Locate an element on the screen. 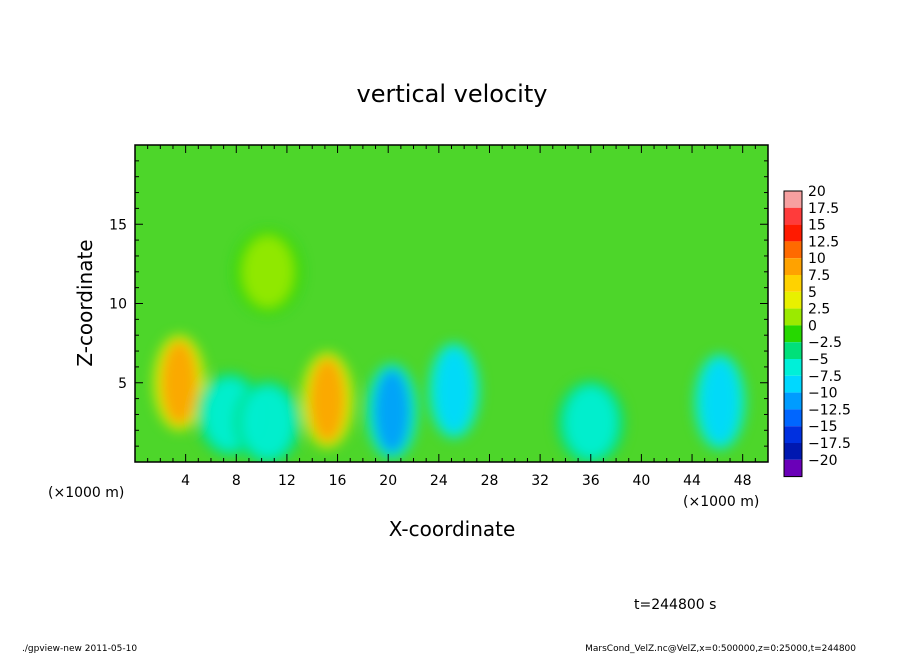  colorbar-label: −10 is located at coordinates (823, 394).